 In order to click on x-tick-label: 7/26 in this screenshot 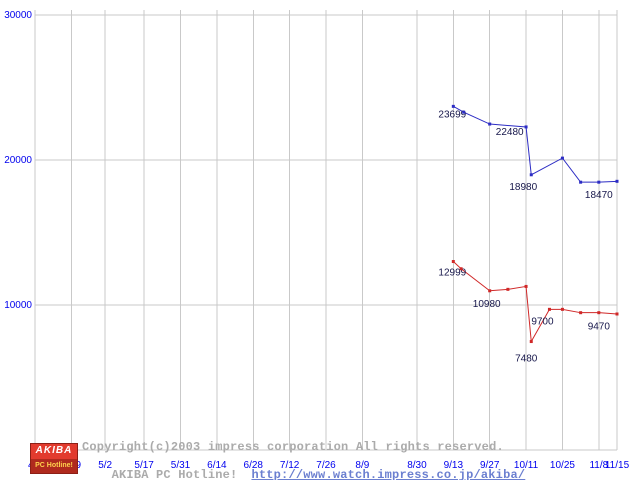, I will do `click(326, 465)`.